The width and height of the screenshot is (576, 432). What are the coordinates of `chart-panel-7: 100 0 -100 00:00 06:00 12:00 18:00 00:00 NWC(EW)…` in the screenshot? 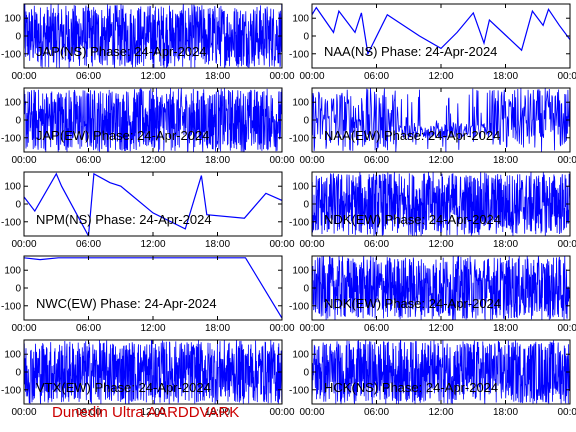 It's located at (148, 294).